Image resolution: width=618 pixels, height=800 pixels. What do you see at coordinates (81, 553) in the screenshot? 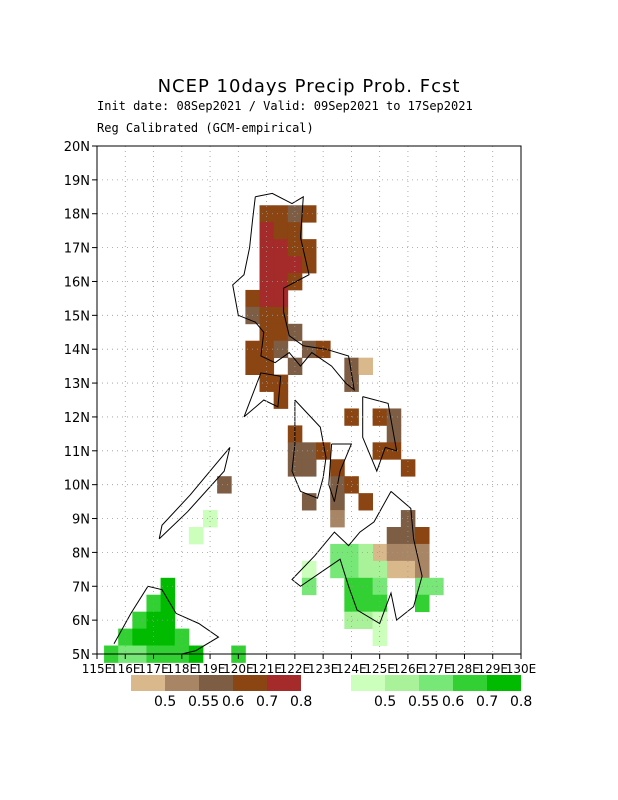
I see `lat-tick-label: 8N` at bounding box center [81, 553].